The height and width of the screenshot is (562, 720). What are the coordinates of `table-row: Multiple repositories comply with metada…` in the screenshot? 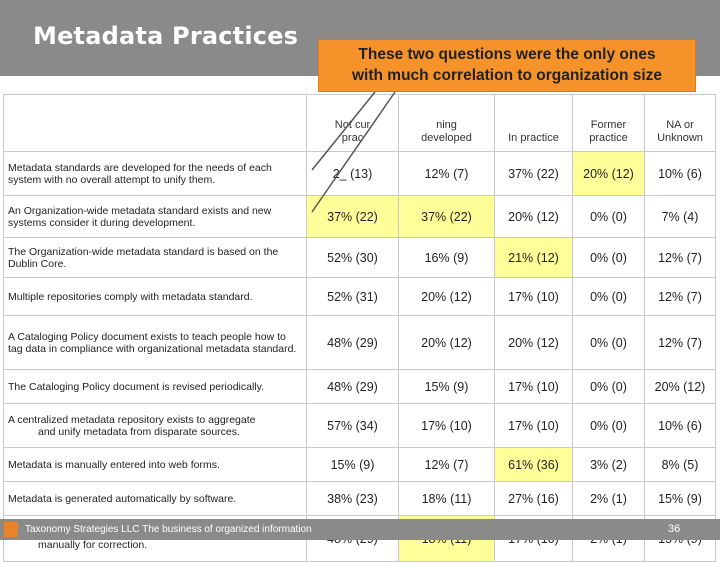 It's located at (359, 296).